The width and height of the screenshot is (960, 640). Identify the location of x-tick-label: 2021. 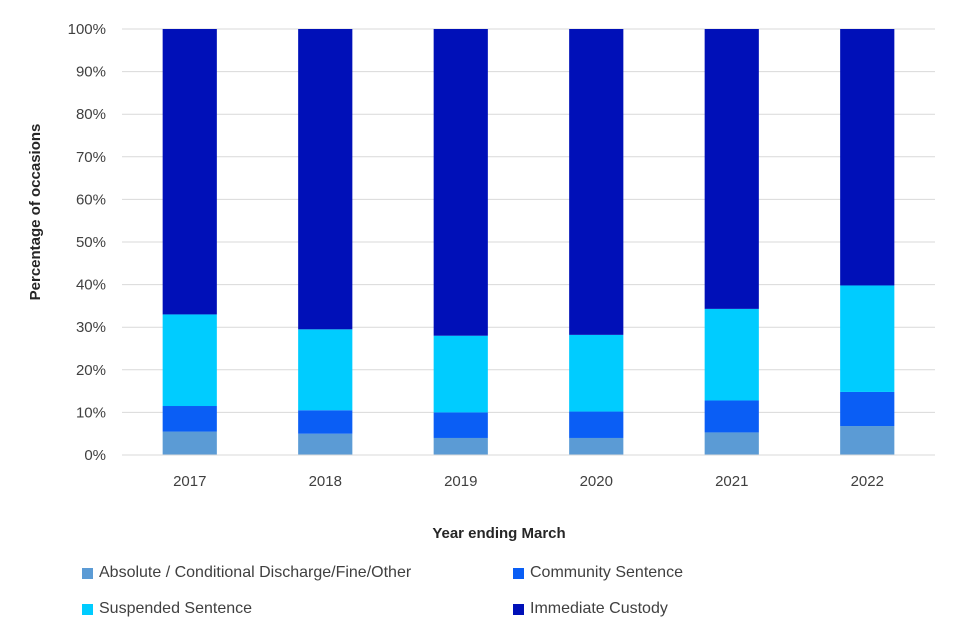
(731, 481).